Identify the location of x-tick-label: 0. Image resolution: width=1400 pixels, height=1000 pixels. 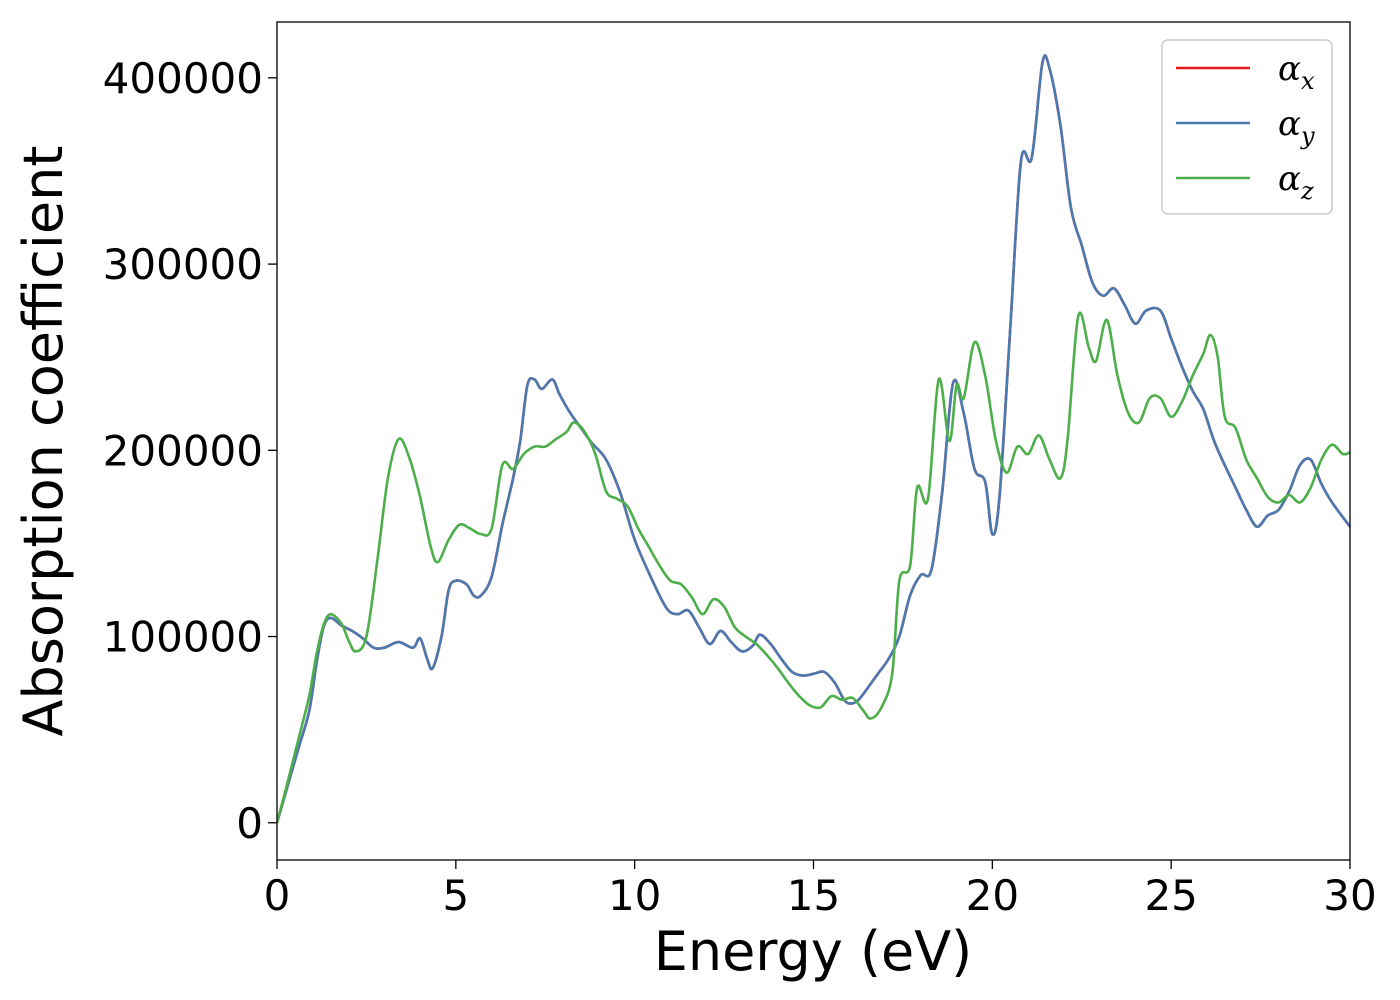
(277, 895).